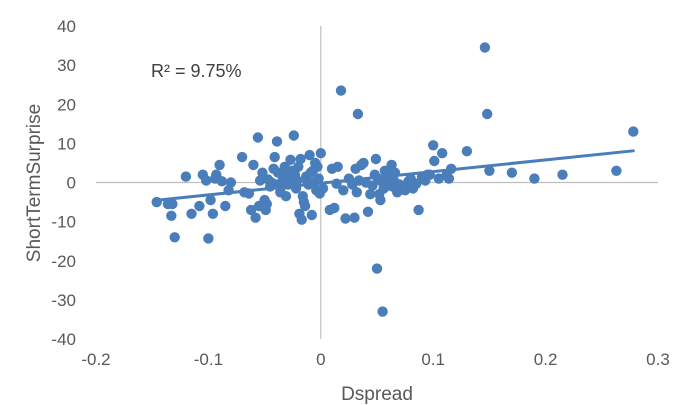  I want to click on trendline-group, so click(393, 175).